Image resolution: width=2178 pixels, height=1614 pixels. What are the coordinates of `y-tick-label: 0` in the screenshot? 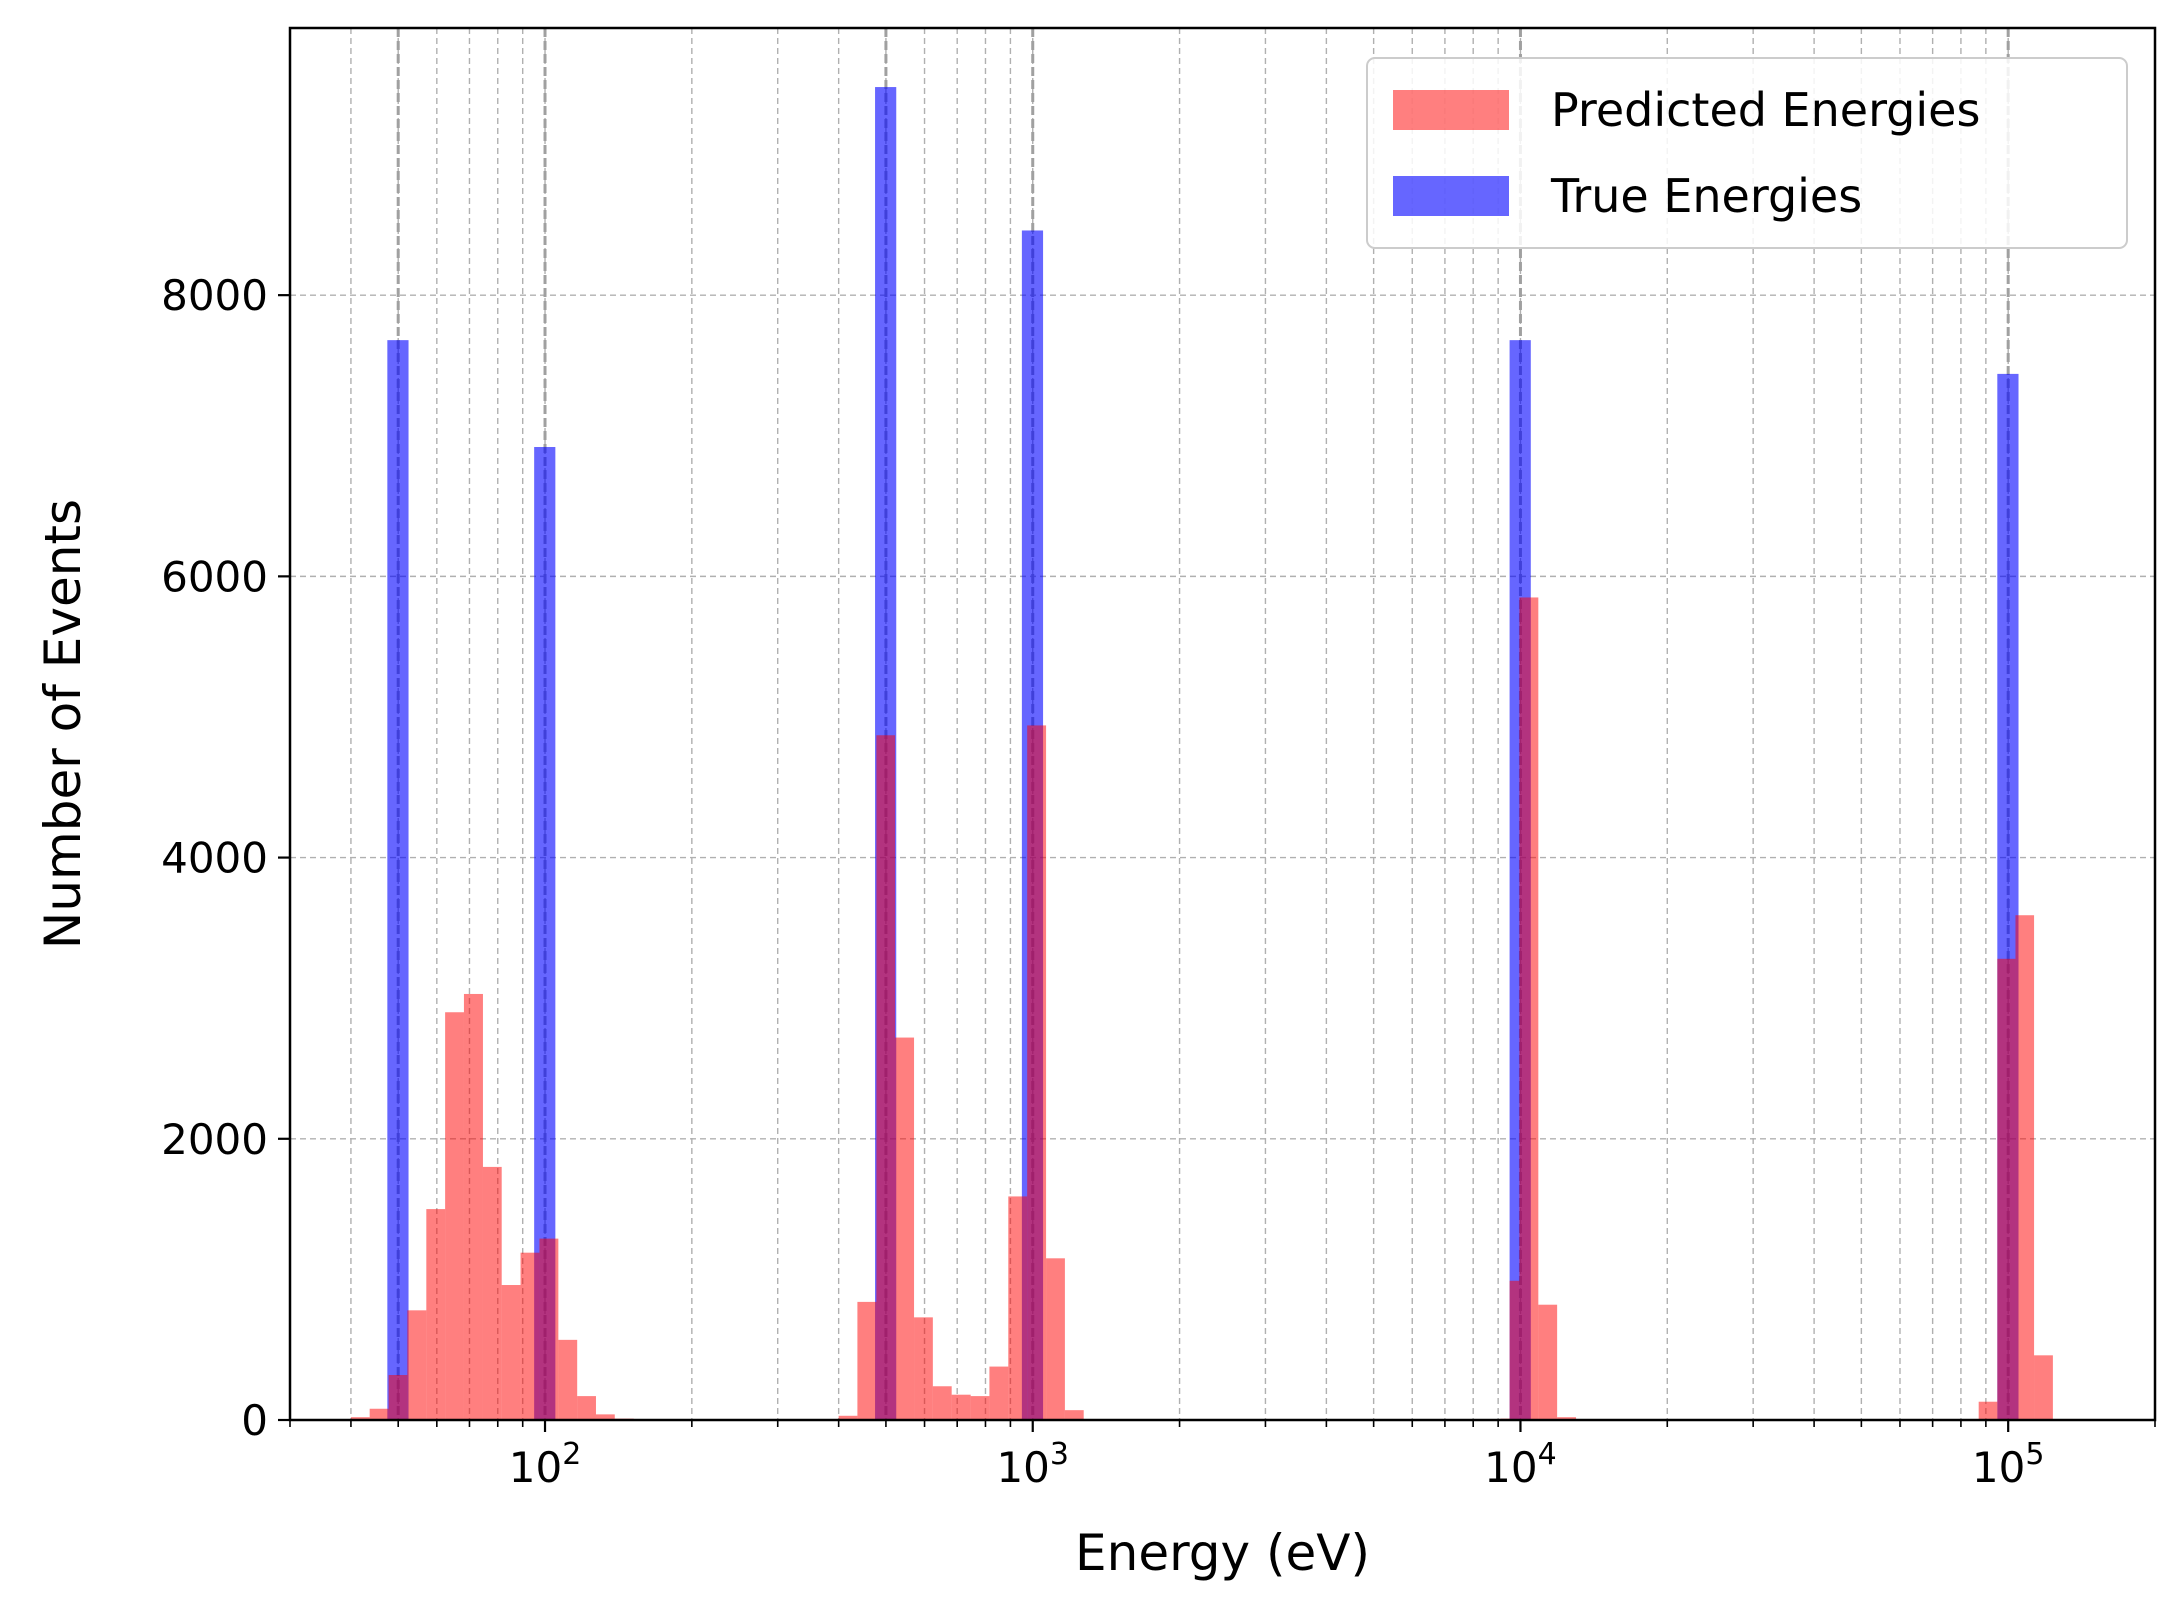 It's located at (254, 1420).